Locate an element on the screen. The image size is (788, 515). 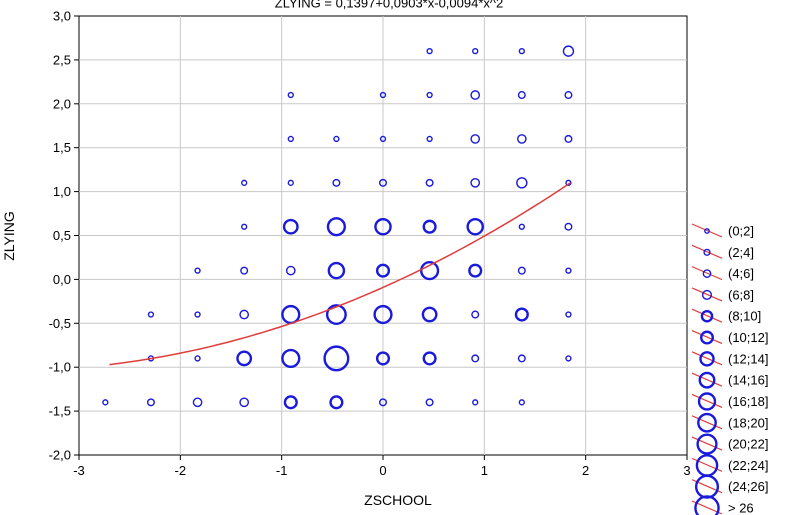
legend-label: (24;26] is located at coordinates (748, 486).